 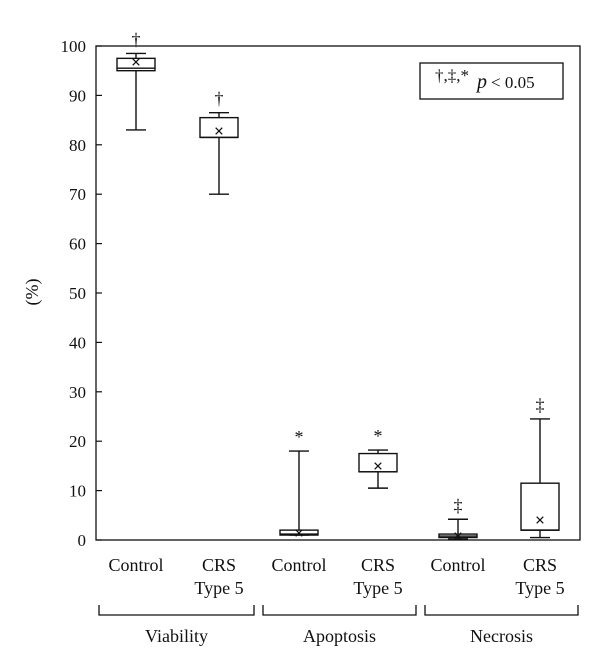 What do you see at coordinates (82, 540) in the screenshot?
I see `y-tick-label: 0` at bounding box center [82, 540].